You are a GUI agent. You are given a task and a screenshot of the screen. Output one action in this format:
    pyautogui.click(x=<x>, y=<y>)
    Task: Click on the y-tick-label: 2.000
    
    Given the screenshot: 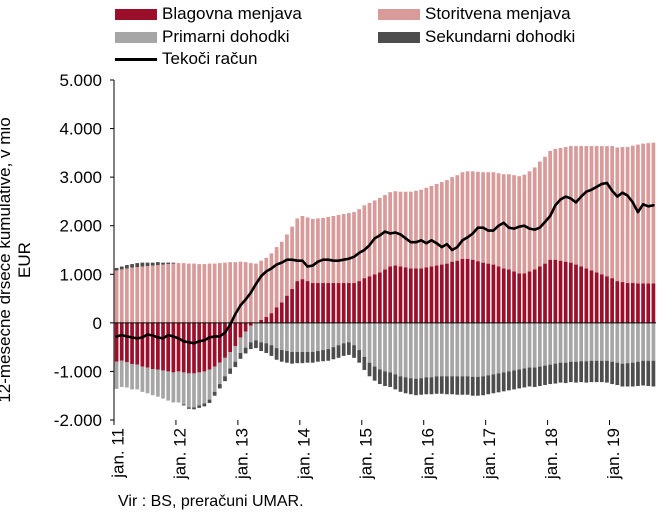 What is the action you would take?
    pyautogui.click(x=80, y=226)
    